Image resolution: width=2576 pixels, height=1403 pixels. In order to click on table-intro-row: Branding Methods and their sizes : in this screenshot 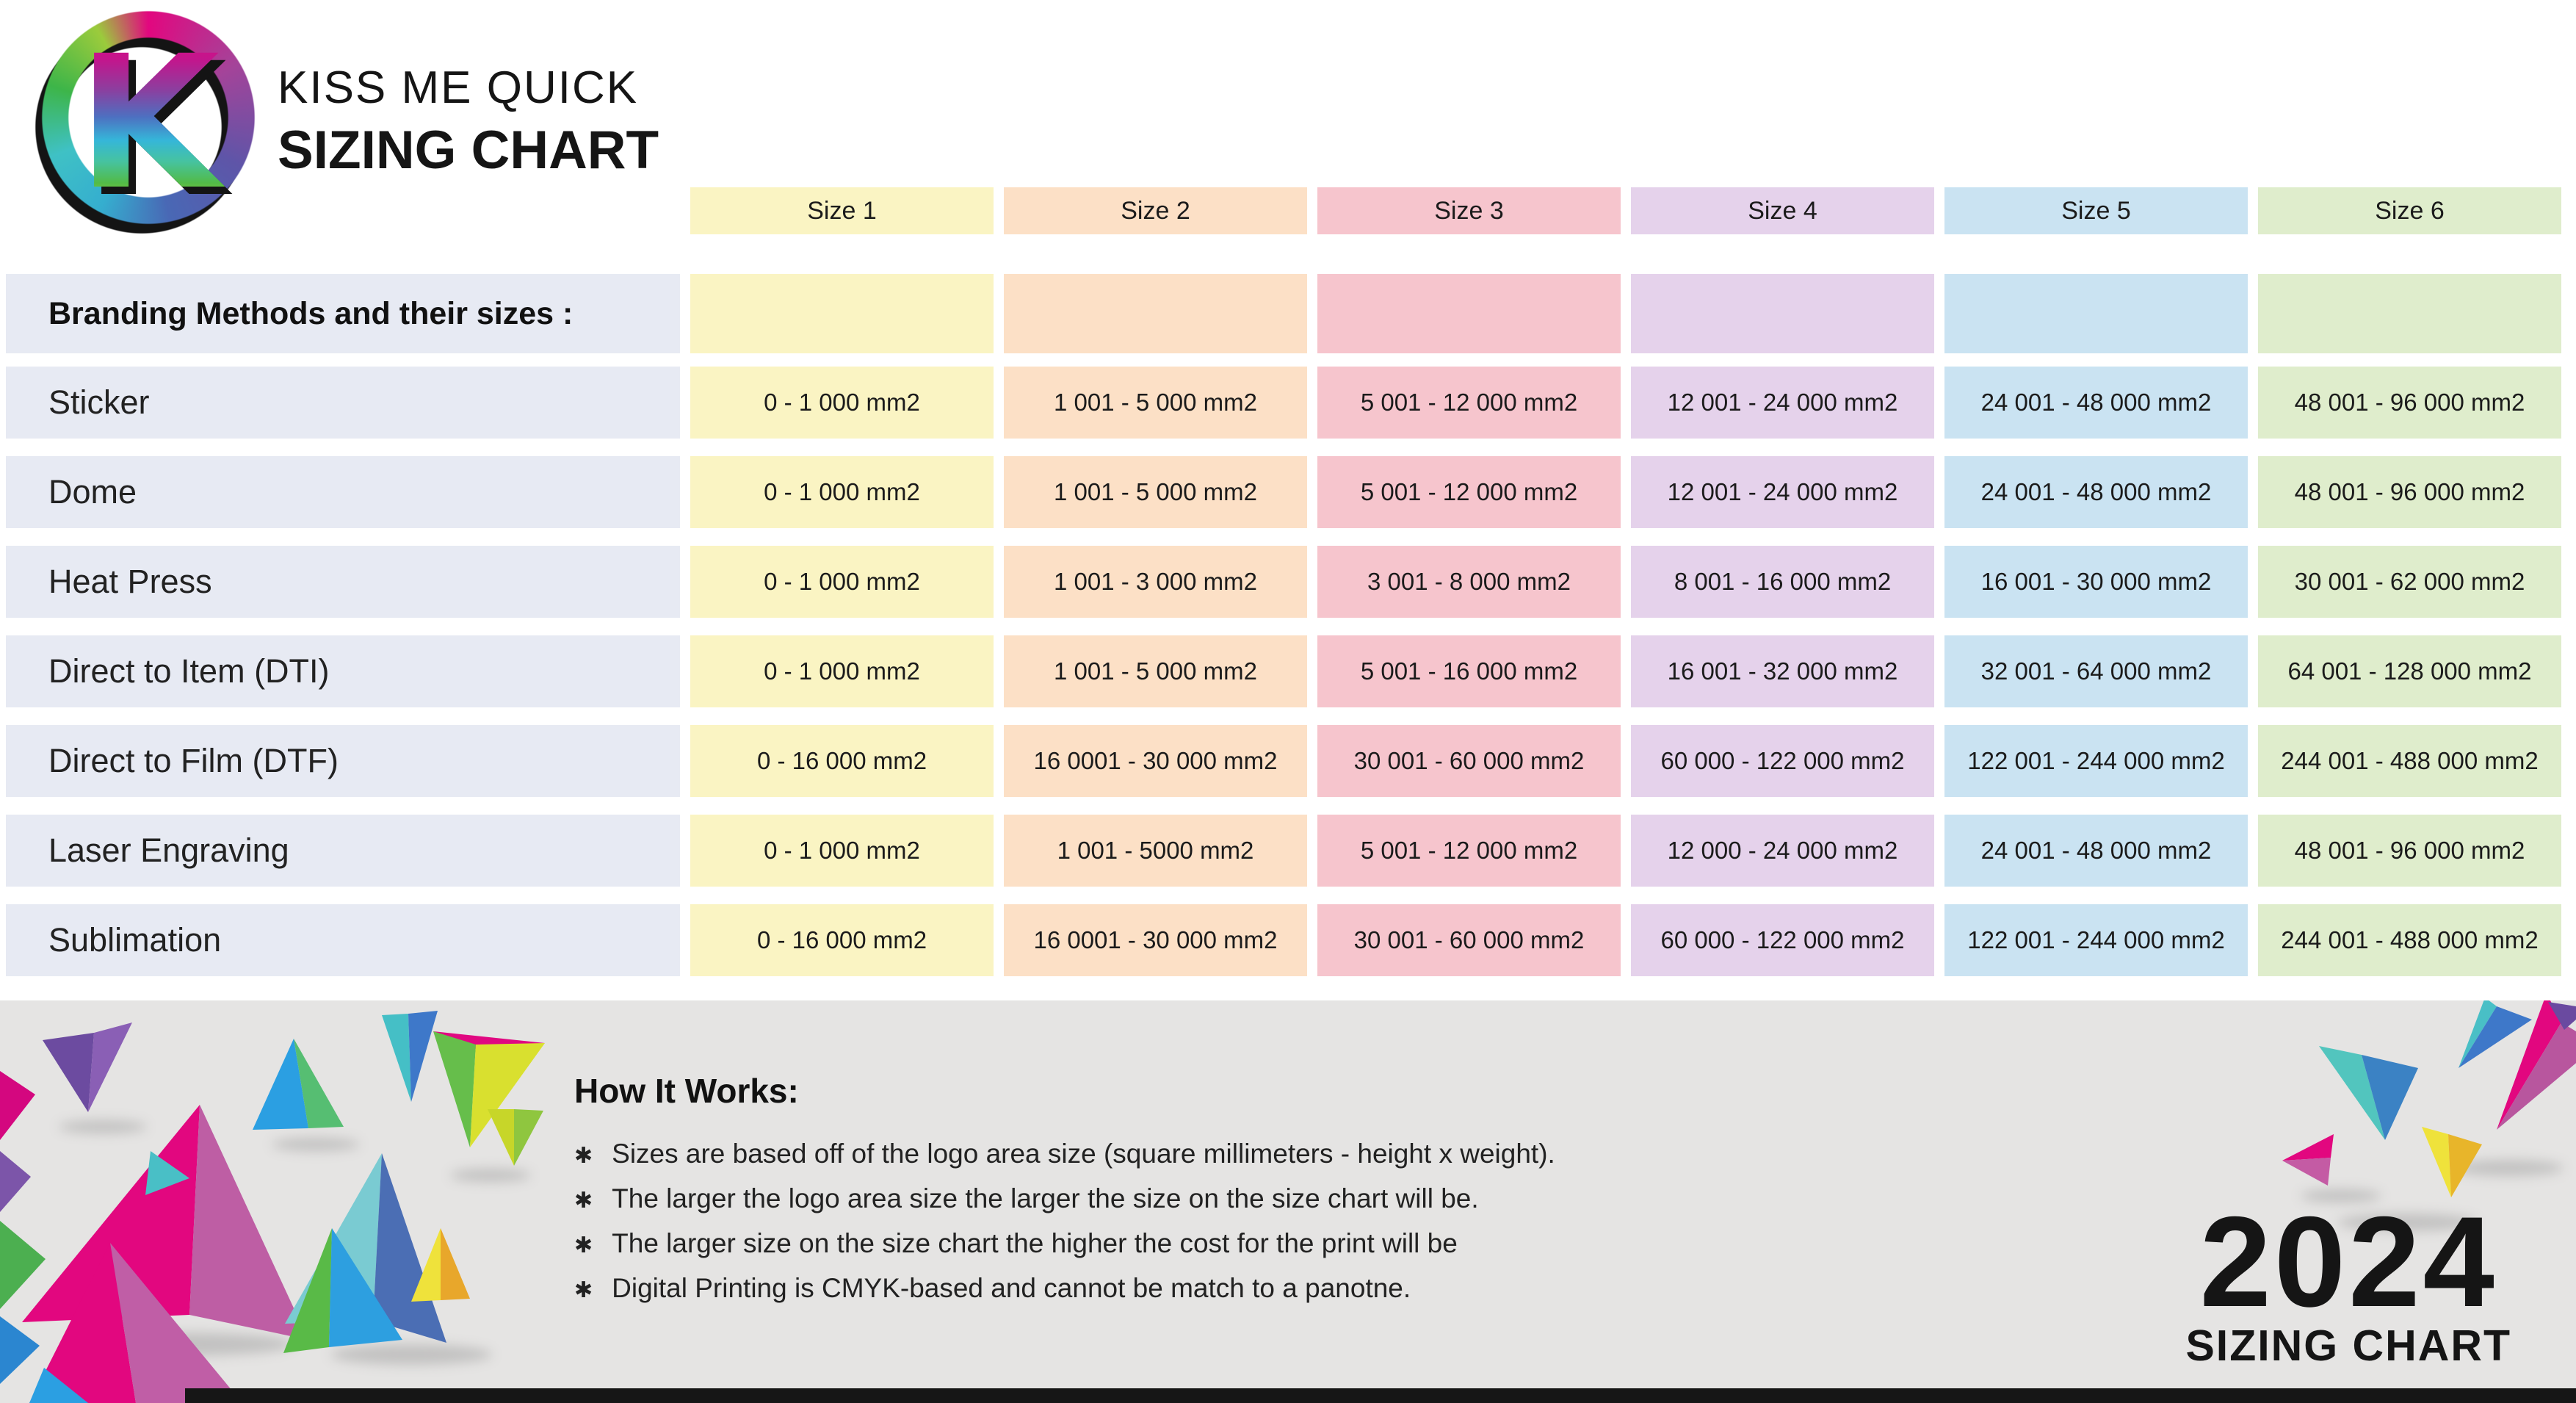, I will do `click(1283, 313)`.